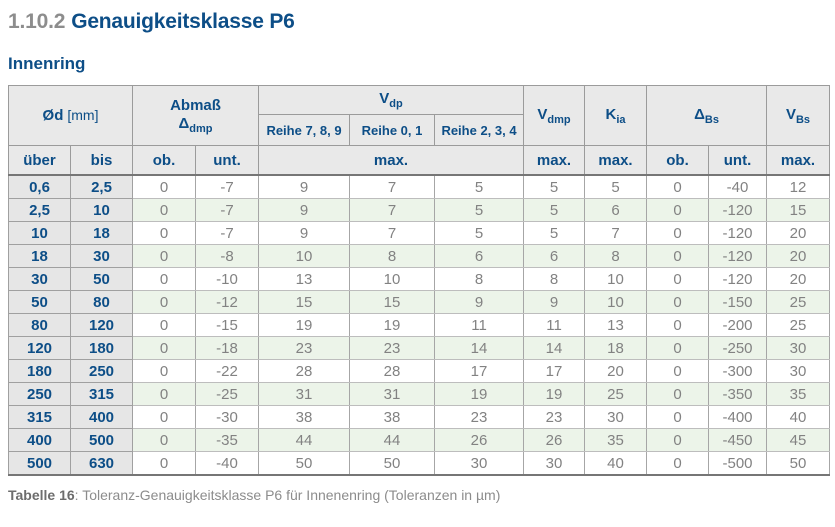  What do you see at coordinates (479, 371) in the screenshot?
I see `tolerance-value-cell: 17` at bounding box center [479, 371].